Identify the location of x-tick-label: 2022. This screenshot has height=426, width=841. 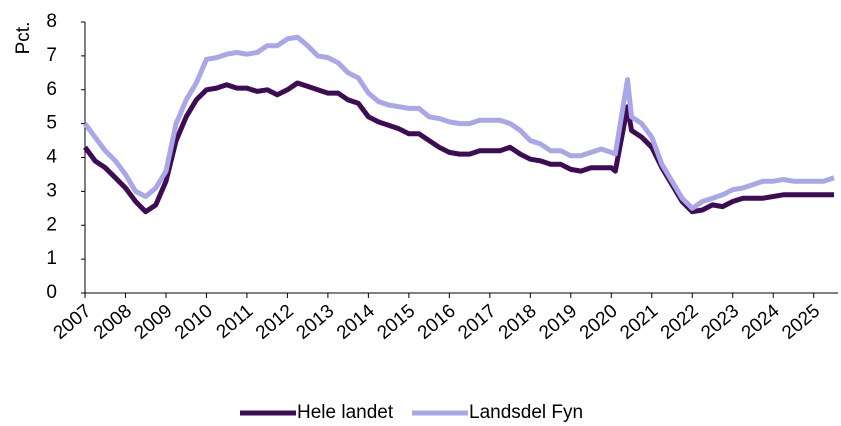
(680, 322).